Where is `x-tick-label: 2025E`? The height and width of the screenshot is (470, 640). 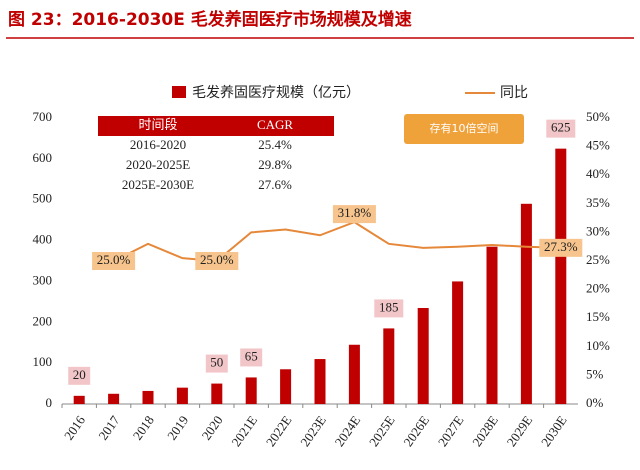
x-tick-label: 2025E is located at coordinates (382, 431).